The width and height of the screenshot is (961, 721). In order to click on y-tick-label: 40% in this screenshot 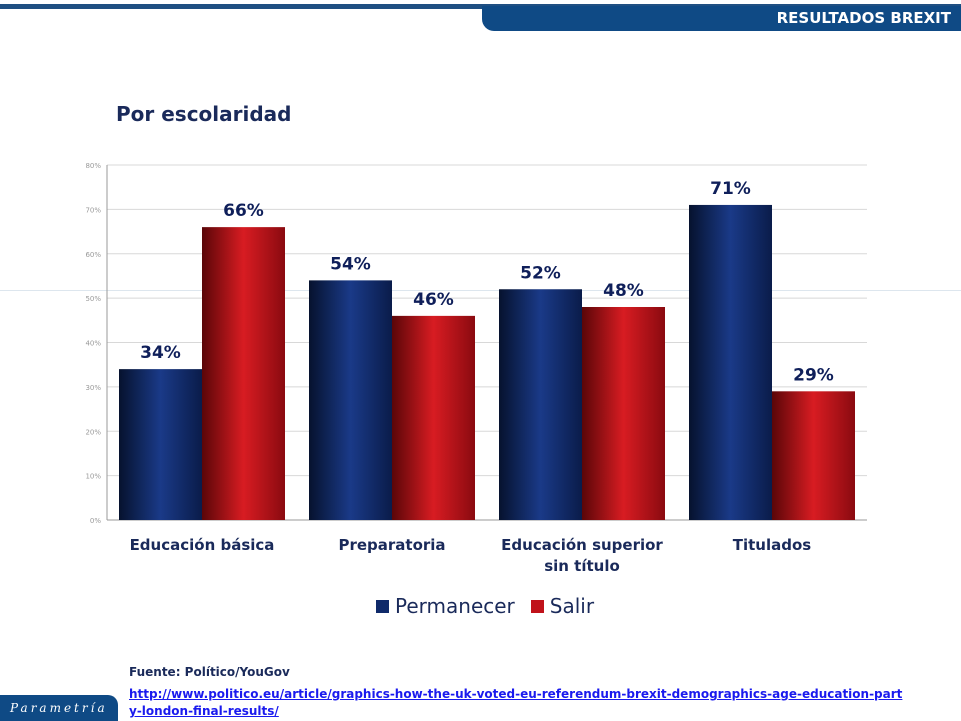, I will do `click(93, 344)`.